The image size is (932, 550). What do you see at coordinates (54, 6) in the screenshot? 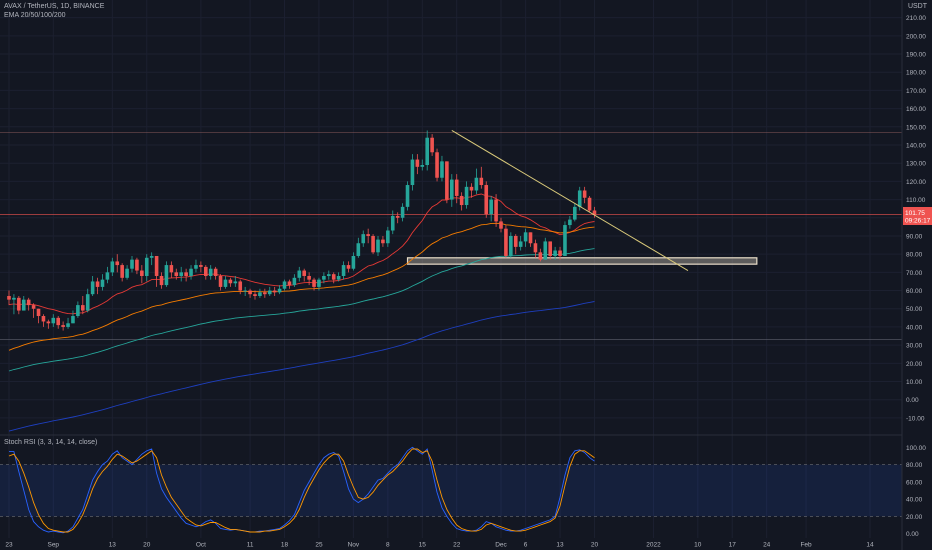
I see `symbol-title: AVAX / TetherUS, 1D, BINANCE` at bounding box center [54, 6].